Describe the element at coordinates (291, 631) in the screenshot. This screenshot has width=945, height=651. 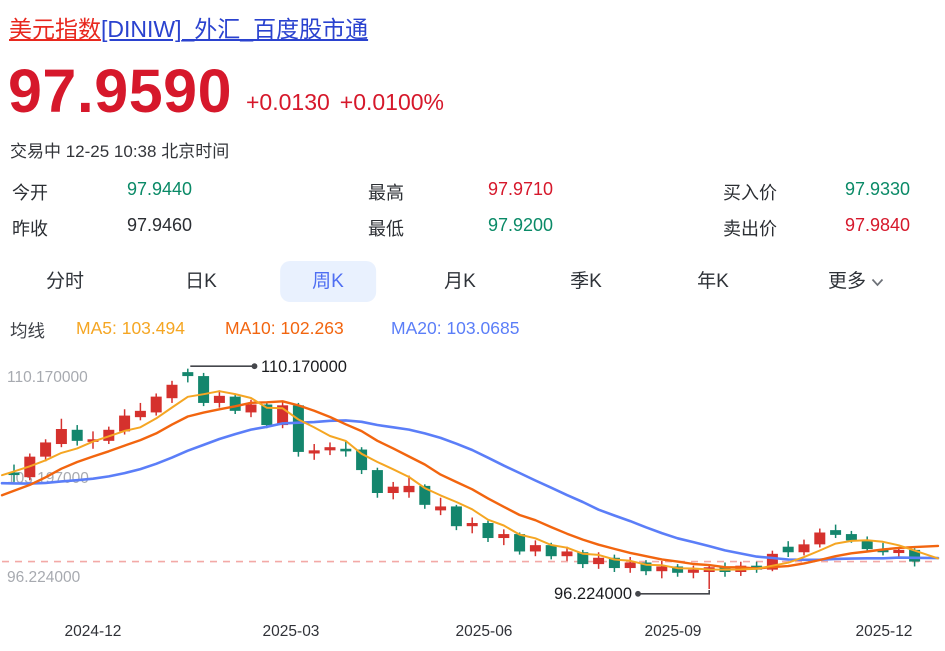
I see `svg-text: 2025-03` at that location.